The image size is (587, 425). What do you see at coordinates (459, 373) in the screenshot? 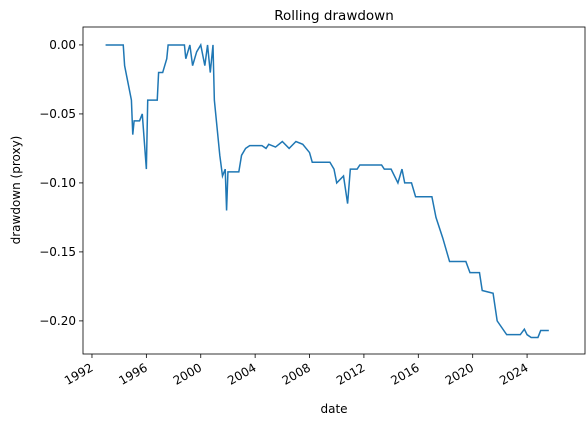
I see `x-tick-label: 2020` at bounding box center [459, 373].